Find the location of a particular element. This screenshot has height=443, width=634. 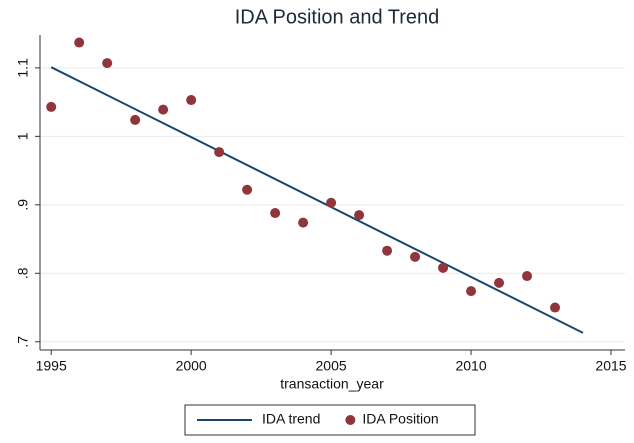

y-tick-label: 1 is located at coordinates (23, 136).